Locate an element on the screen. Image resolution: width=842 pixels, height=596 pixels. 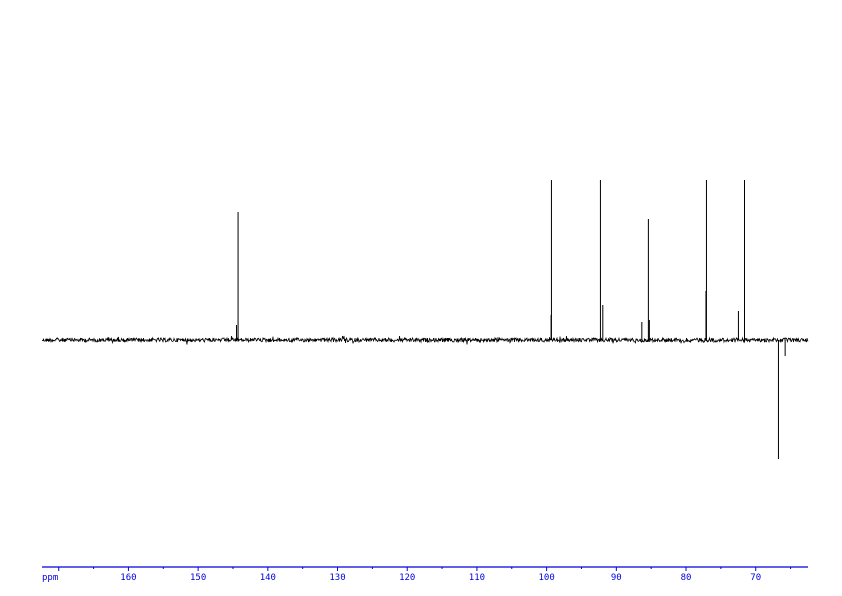
tick-label-110: 110 is located at coordinates (477, 578).